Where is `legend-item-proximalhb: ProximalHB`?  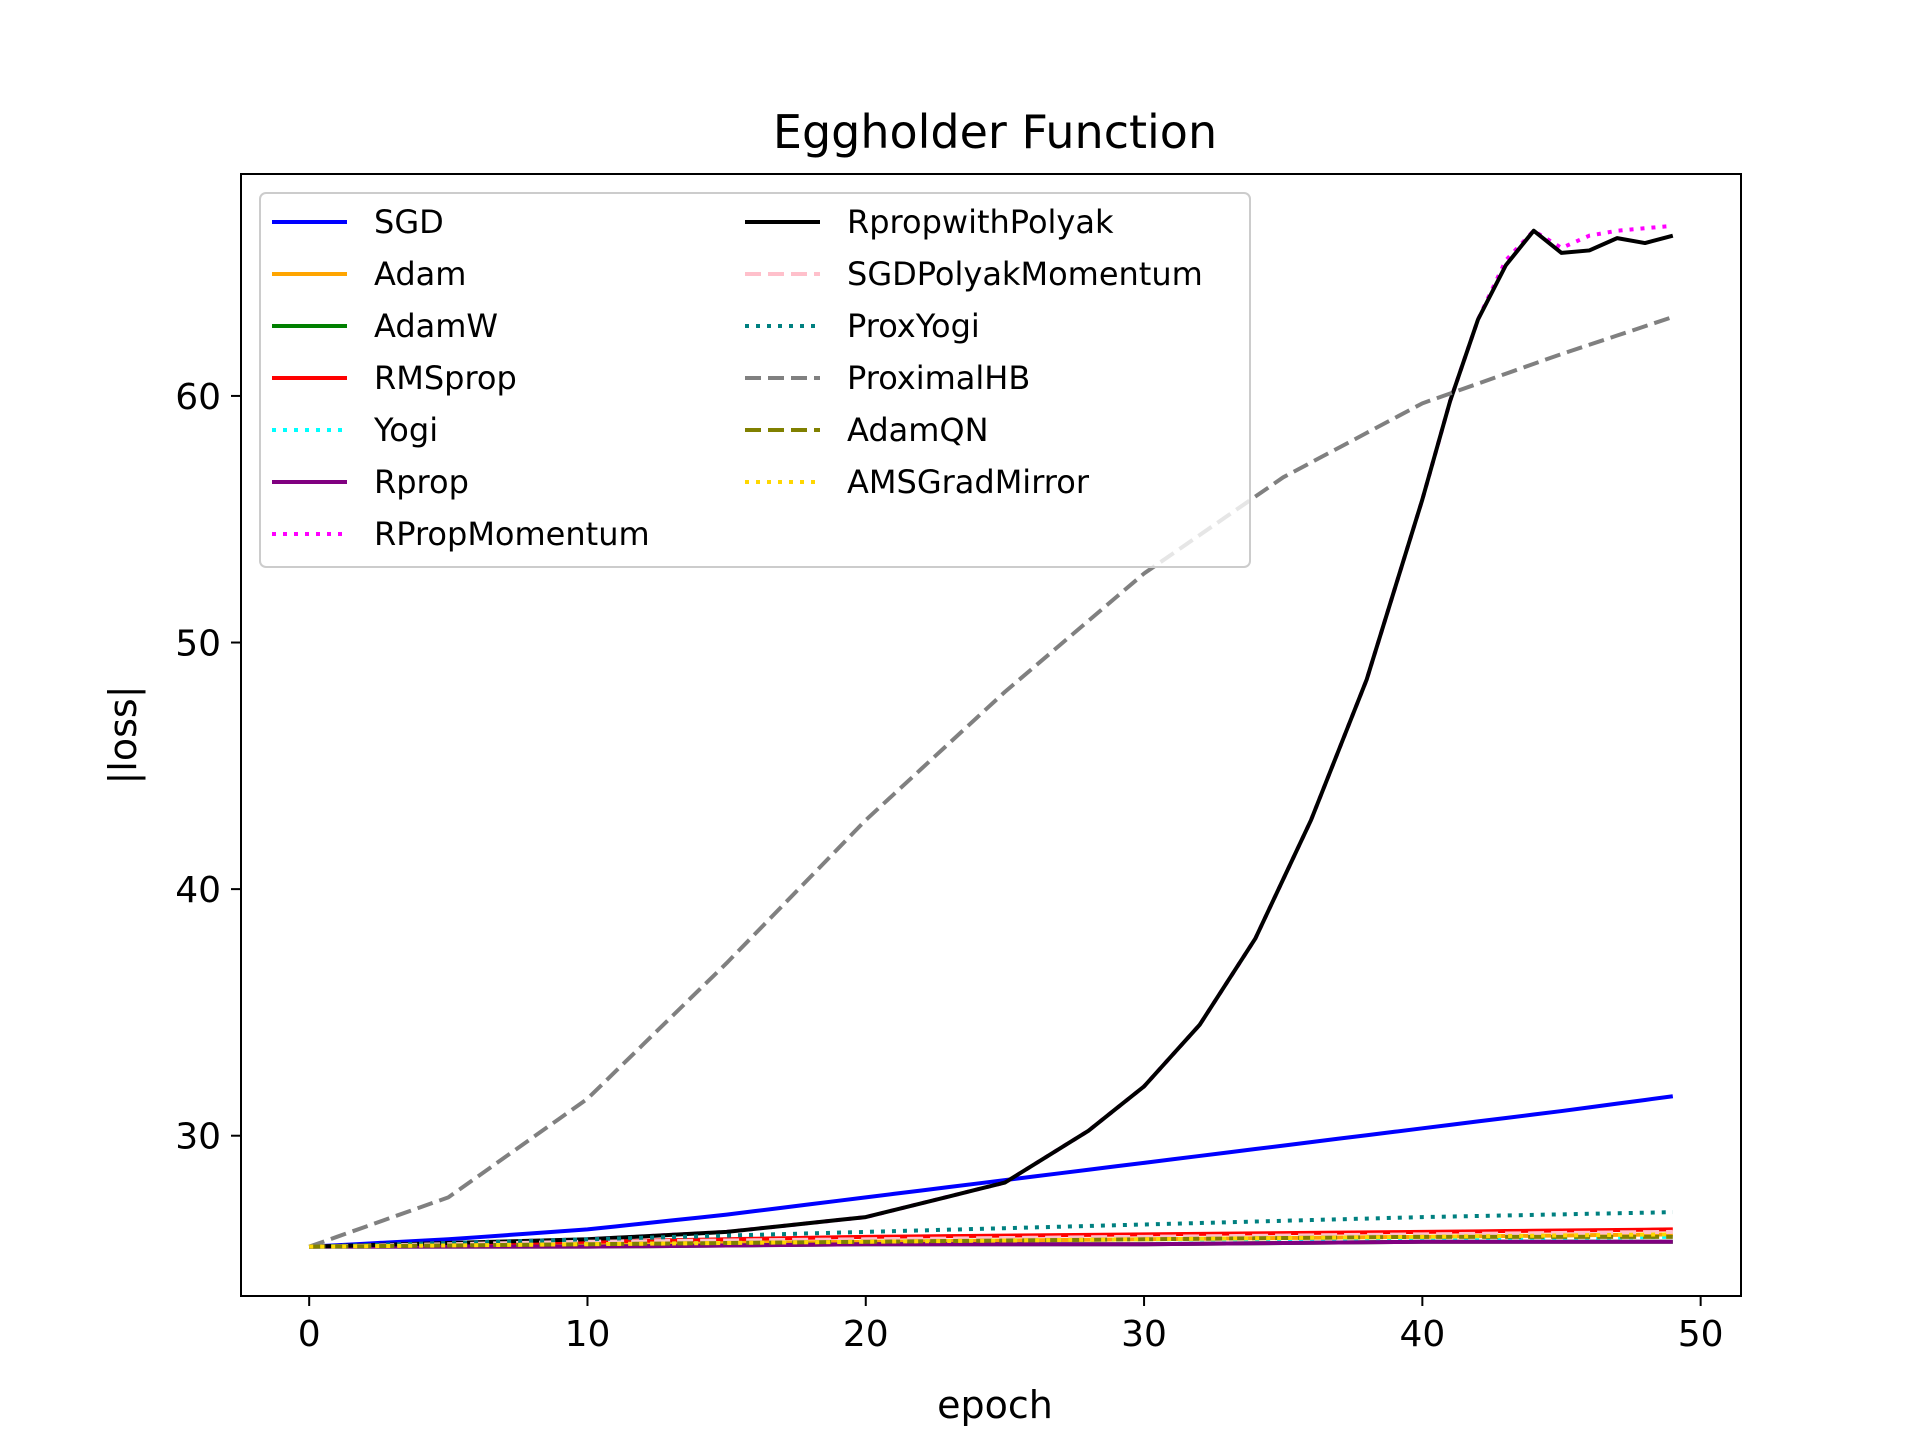
legend-item-proximalhb: ProximalHB is located at coordinates (887, 378).